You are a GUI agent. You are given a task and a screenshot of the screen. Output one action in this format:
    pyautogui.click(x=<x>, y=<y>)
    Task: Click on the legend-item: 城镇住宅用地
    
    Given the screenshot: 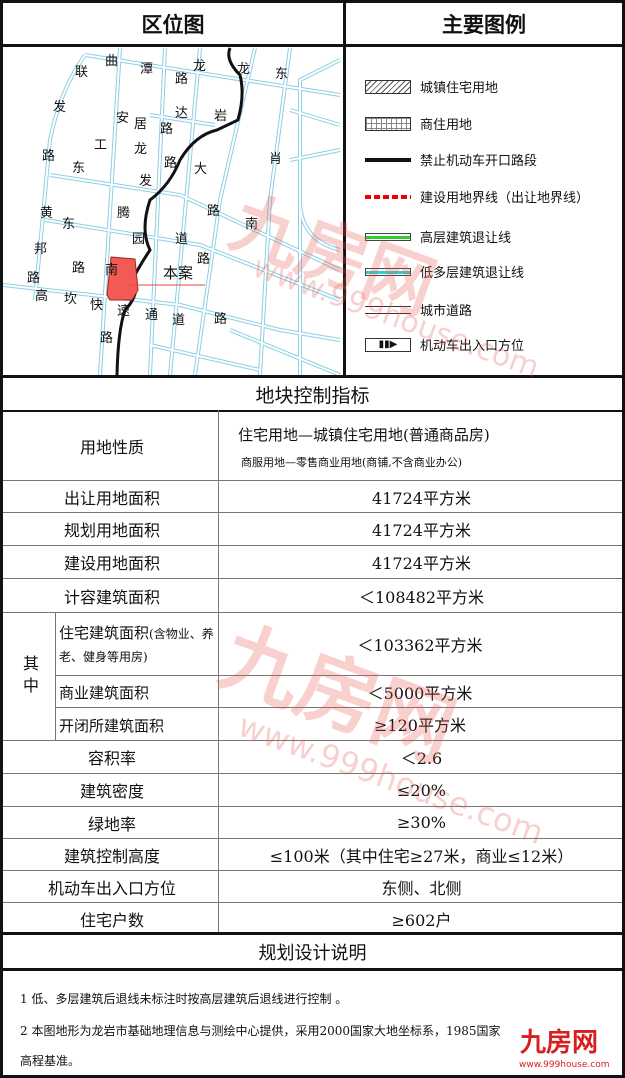 What is the action you would take?
    pyautogui.click(x=431, y=86)
    